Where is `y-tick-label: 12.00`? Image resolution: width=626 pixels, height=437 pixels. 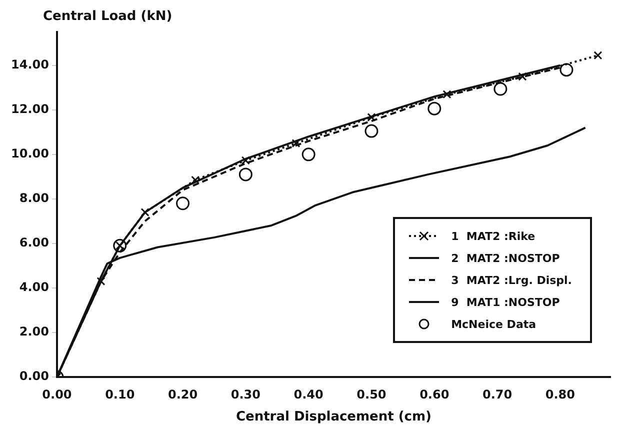 y-tick-label: 12.00 is located at coordinates (29, 109).